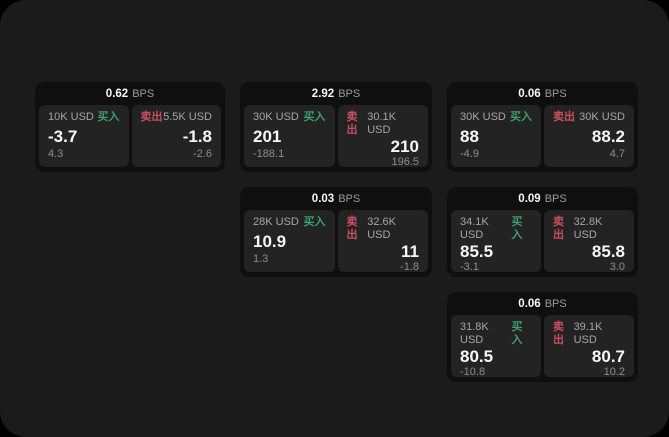 This screenshot has height=437, width=669. I want to click on sell-amount: 5.5K USD, so click(187, 117).